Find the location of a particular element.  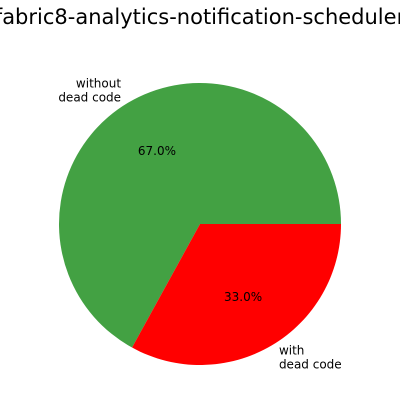

pie-percent-label-0: 67.0% is located at coordinates (157, 151).